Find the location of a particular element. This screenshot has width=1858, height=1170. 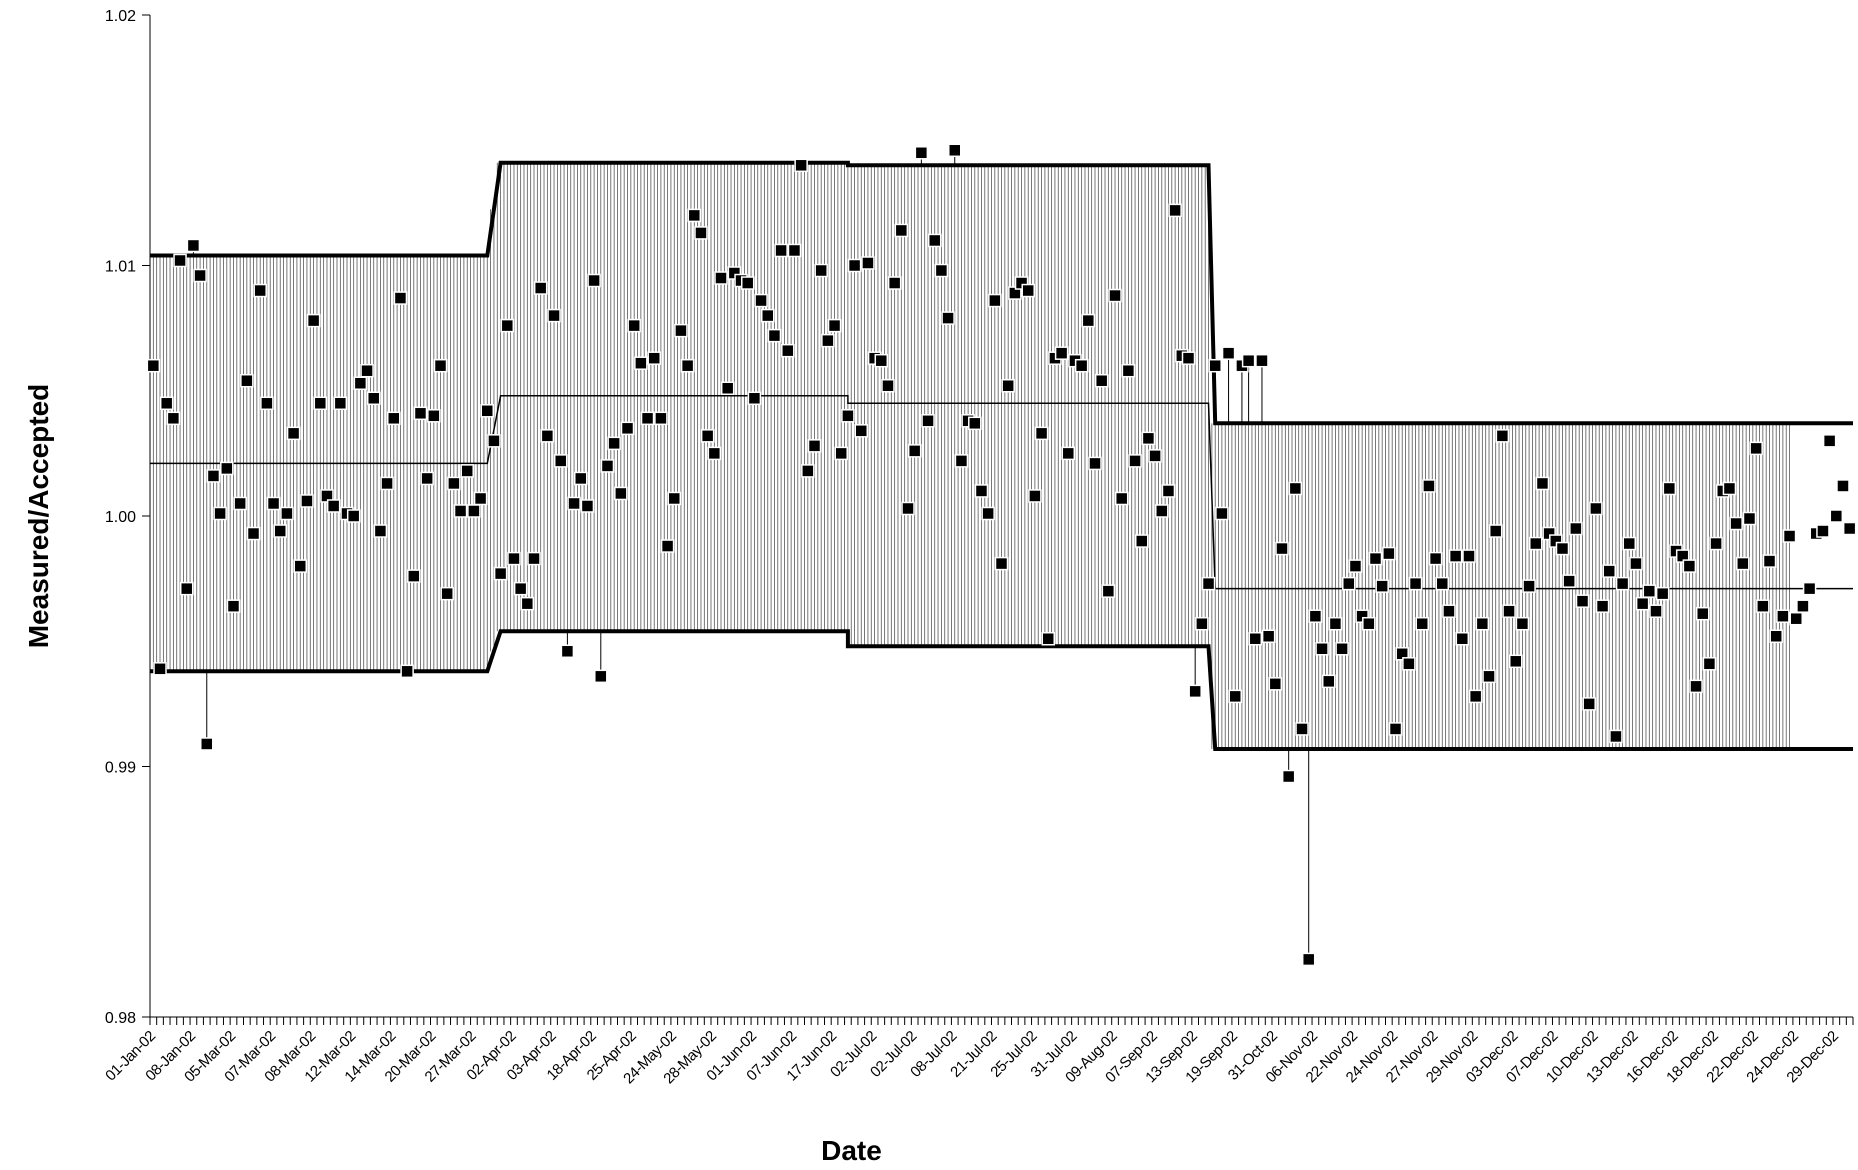

y-tick-labels: 0.98 0.99 1.00 1.01 1.02 is located at coordinates (127, 517).